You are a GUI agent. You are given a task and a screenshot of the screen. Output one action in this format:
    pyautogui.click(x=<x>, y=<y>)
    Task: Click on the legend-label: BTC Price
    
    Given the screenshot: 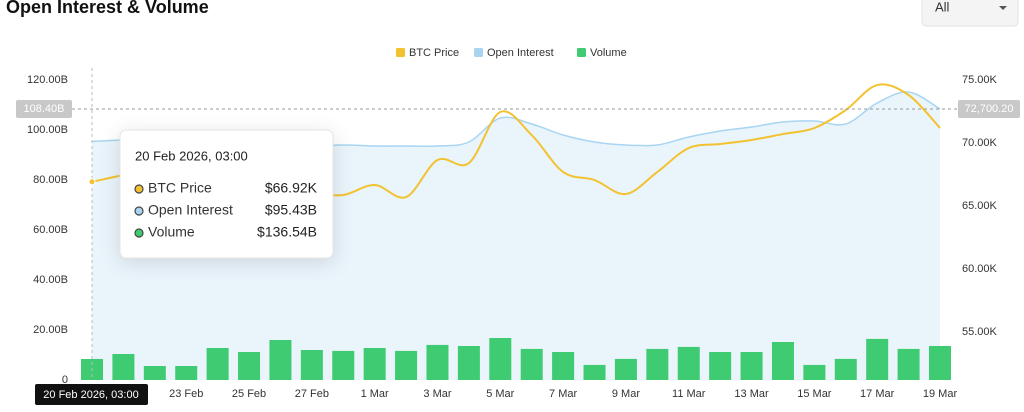 What is the action you would take?
    pyautogui.click(x=434, y=53)
    